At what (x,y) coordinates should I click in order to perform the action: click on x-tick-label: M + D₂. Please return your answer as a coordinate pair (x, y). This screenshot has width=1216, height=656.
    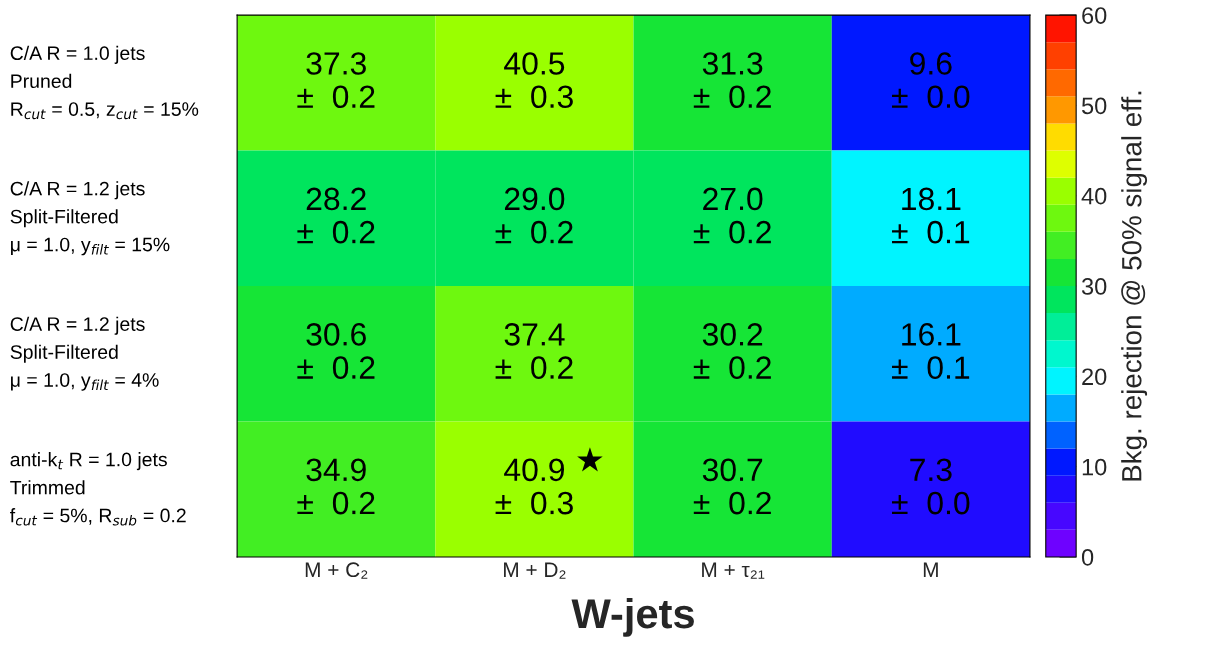
    Looking at the image, I should click on (535, 570).